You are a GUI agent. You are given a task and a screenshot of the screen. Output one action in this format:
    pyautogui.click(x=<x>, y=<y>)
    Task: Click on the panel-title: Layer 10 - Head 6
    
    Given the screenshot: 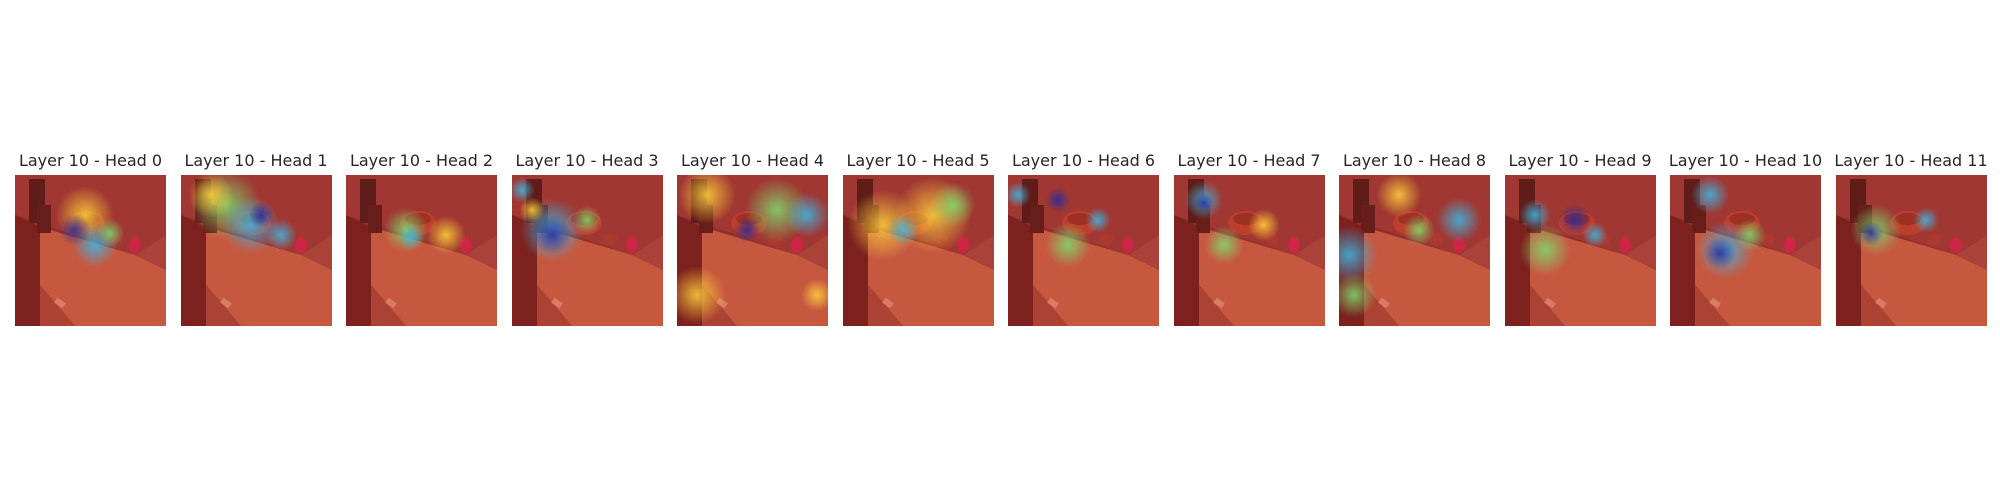 What is the action you would take?
    pyautogui.click(x=1083, y=160)
    